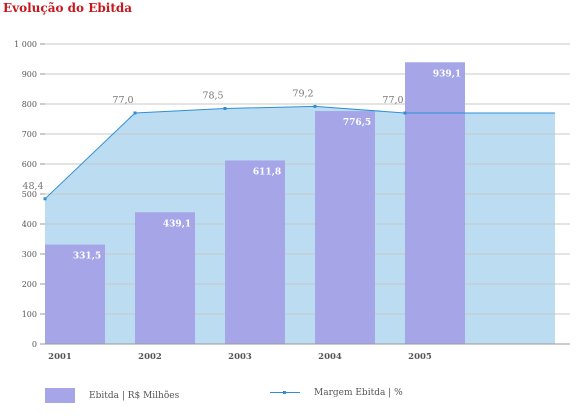 This screenshot has height=420, width=585. What do you see at coordinates (87, 257) in the screenshot?
I see `bar-label-2001: 331,5` at bounding box center [87, 257].